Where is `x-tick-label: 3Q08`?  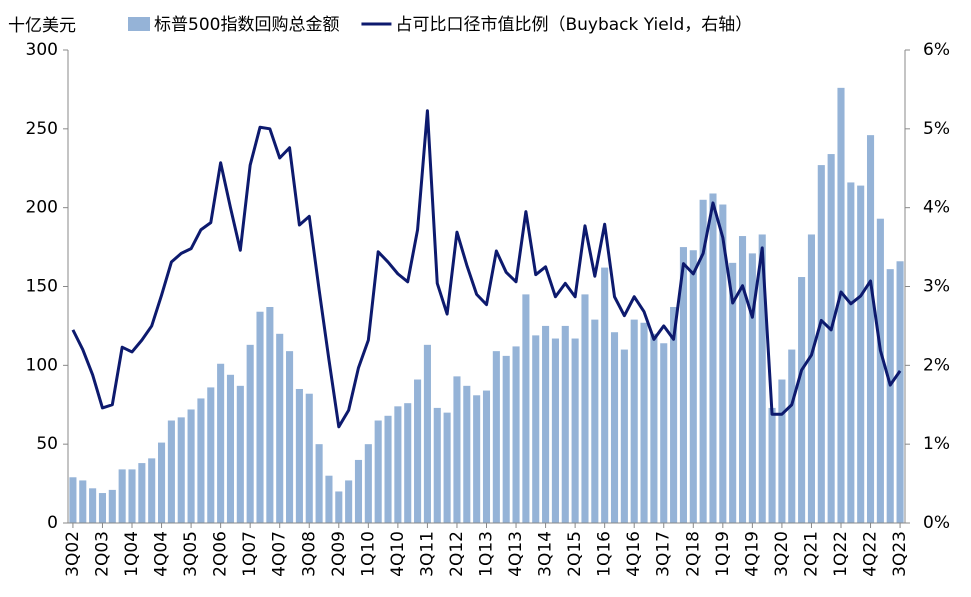 x-tick-label: 3Q08 is located at coordinates (309, 554).